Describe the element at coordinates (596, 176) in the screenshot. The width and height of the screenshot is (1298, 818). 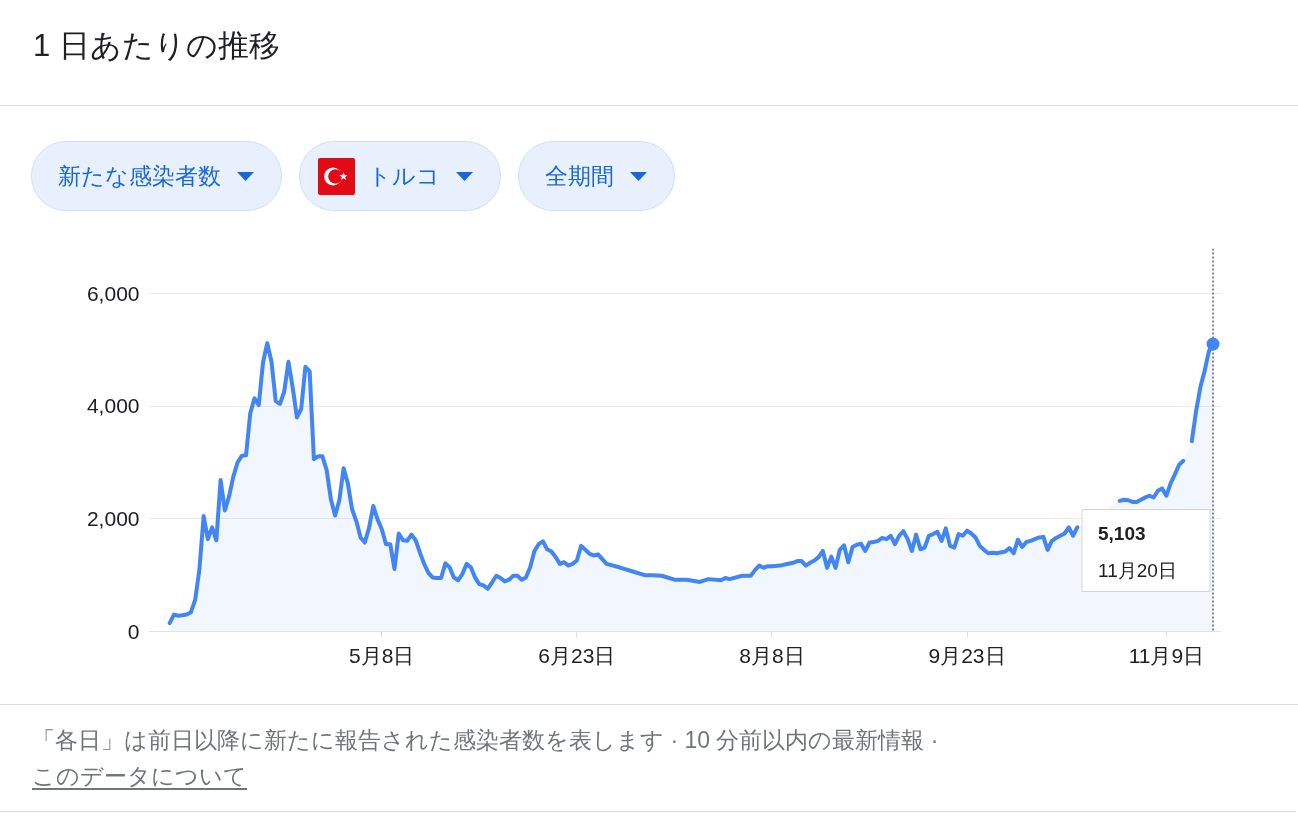
I see `dropdown-button: 全期間` at that location.